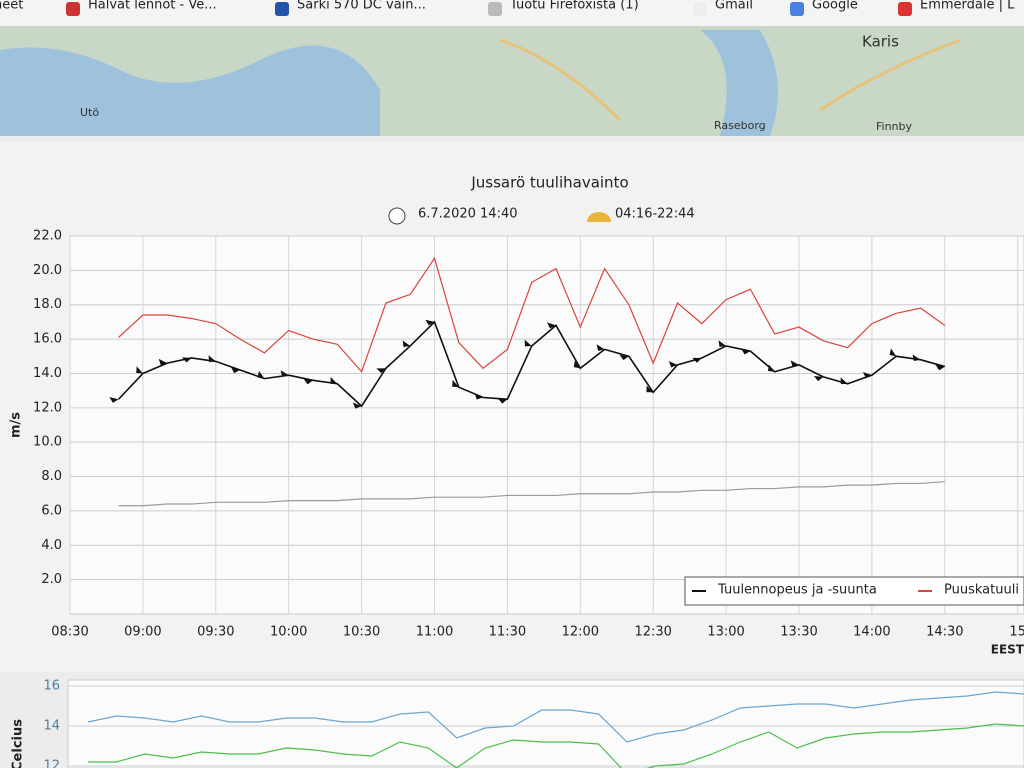  What do you see at coordinates (51, 579) in the screenshot?
I see `y-tick-label: 2.0` at bounding box center [51, 579].